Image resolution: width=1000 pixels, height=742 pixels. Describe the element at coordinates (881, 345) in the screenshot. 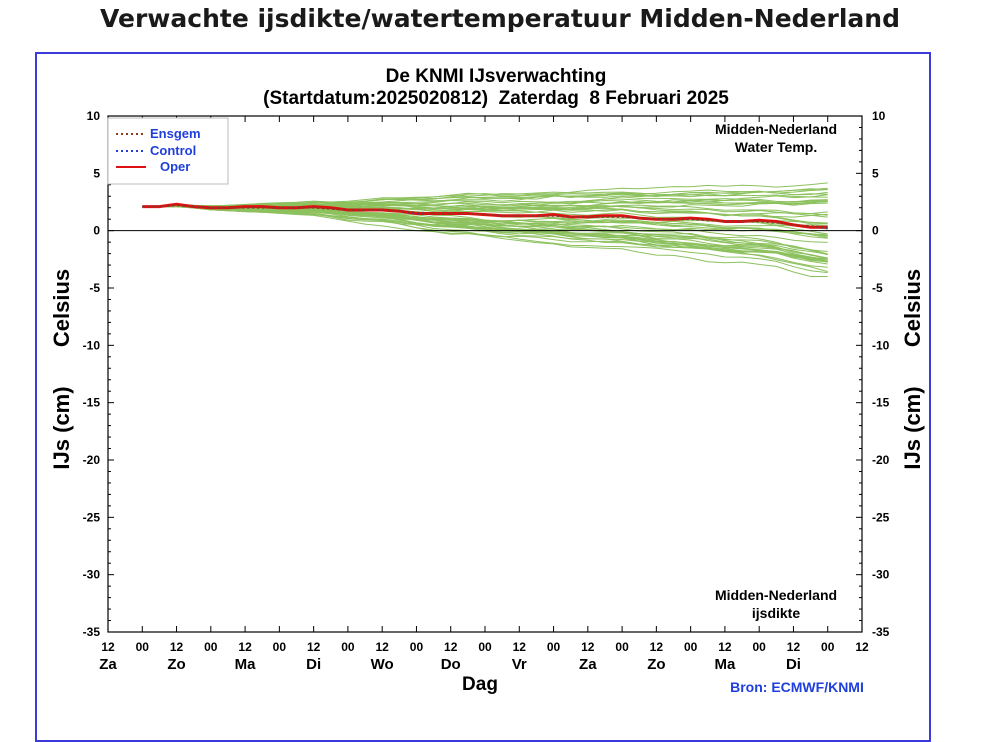

I see `ytick-label-right: -10` at that location.